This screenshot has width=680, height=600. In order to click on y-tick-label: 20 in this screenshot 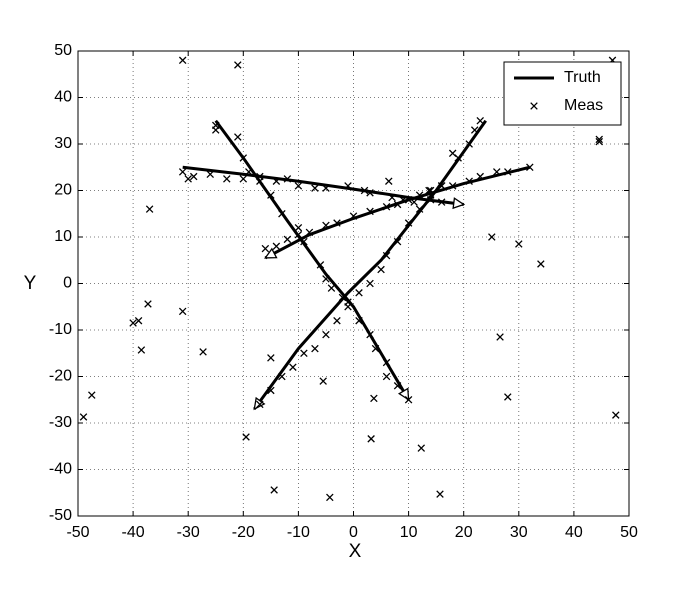, I will do `click(63, 190)`.